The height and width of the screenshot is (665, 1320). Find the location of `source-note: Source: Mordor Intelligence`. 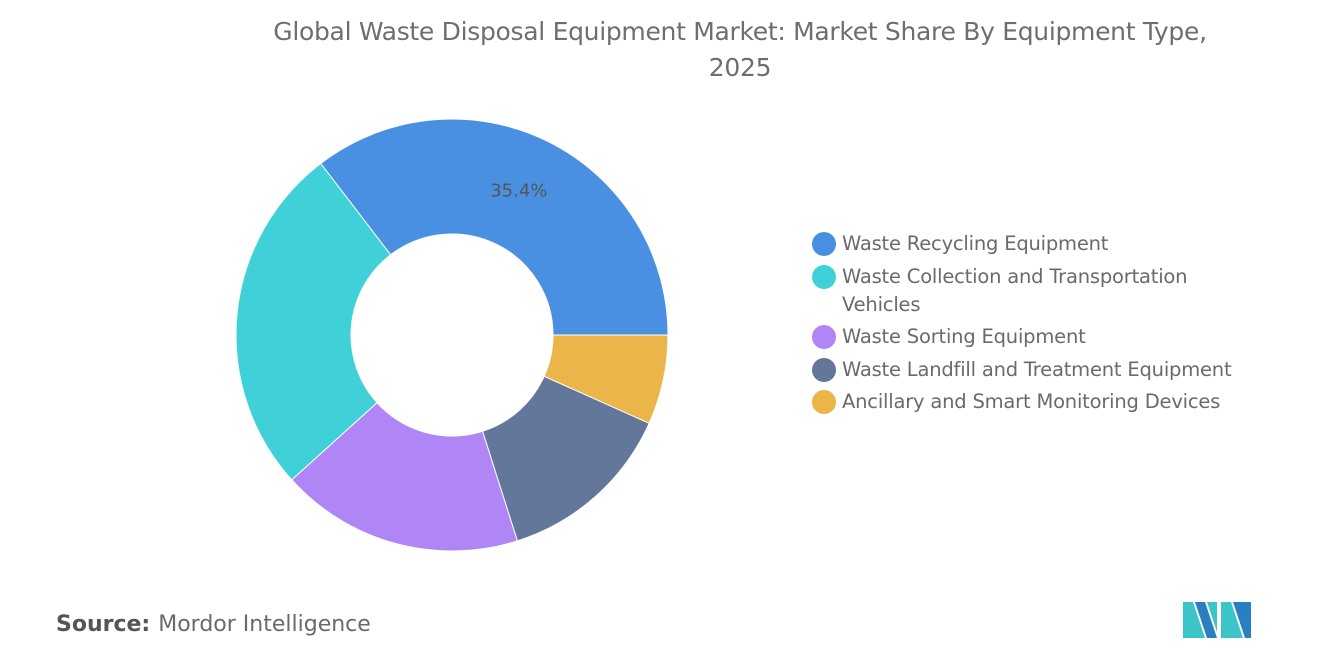

source-note: Source: Mordor Intelligence is located at coordinates (213, 624).